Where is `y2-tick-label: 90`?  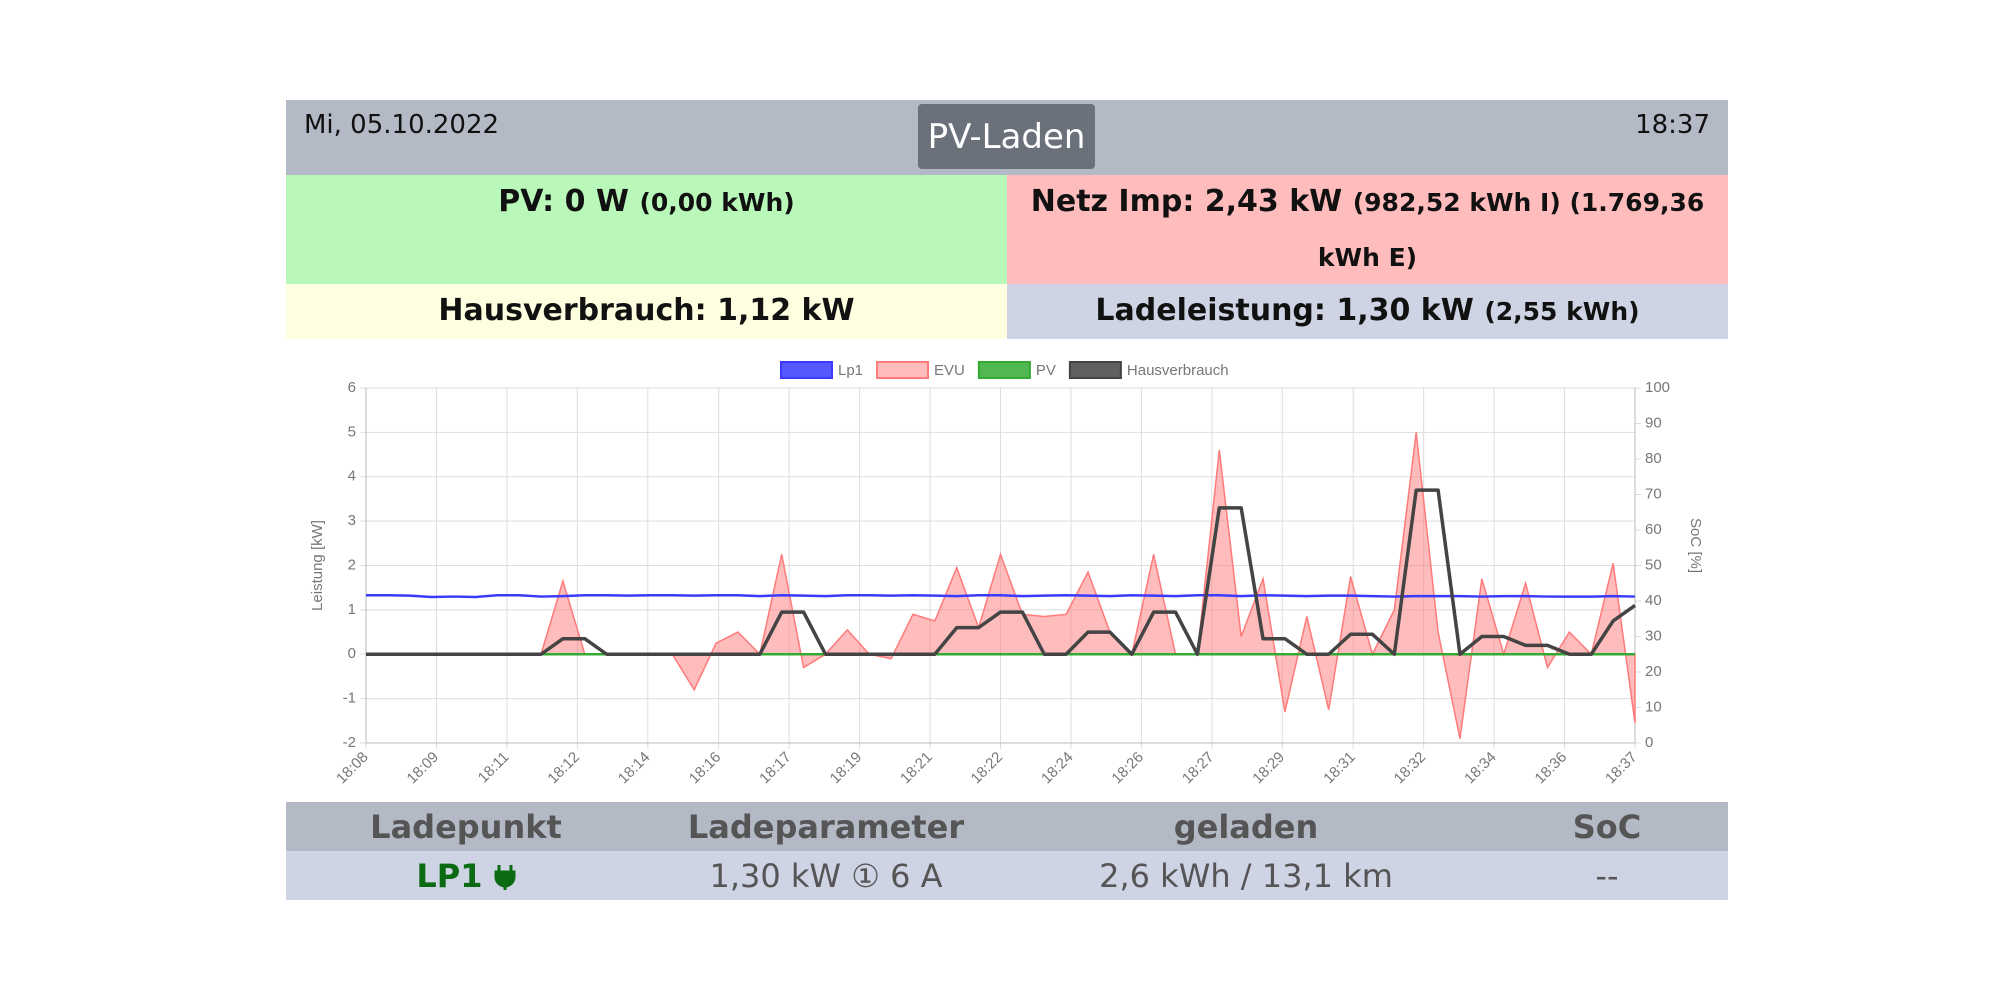
y2-tick-label: 90 is located at coordinates (1653, 422).